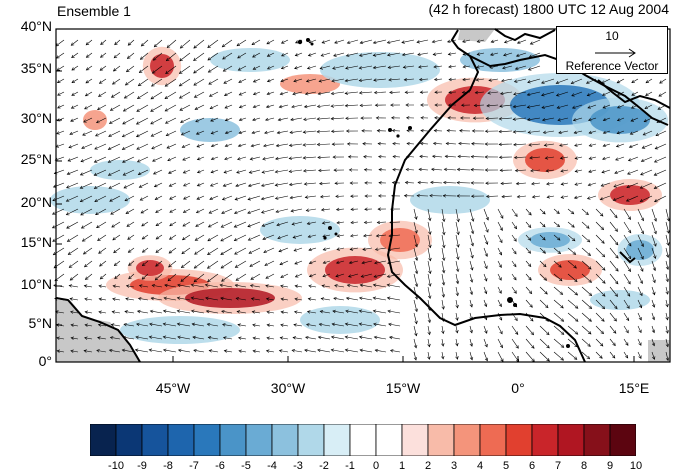 This screenshot has height=472, width=673. Describe the element at coordinates (272, 466) in the screenshot. I see `colorbar-label: -4` at that location.